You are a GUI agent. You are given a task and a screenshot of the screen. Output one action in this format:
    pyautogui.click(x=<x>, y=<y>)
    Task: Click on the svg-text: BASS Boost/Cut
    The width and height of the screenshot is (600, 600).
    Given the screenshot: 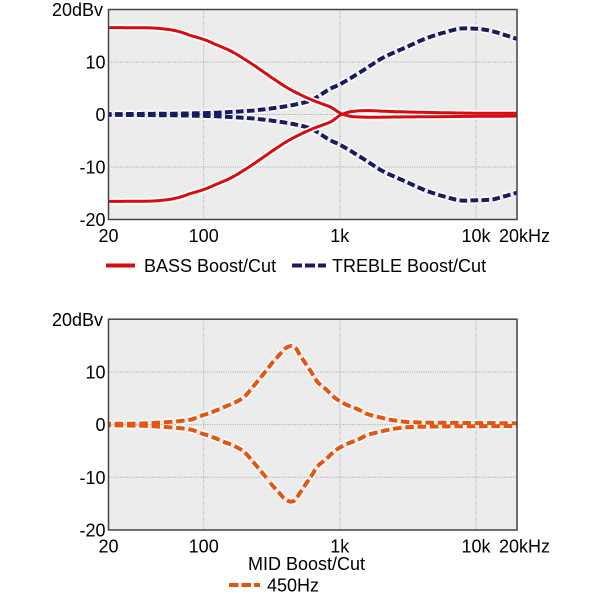 What is the action you would take?
    pyautogui.click(x=210, y=266)
    